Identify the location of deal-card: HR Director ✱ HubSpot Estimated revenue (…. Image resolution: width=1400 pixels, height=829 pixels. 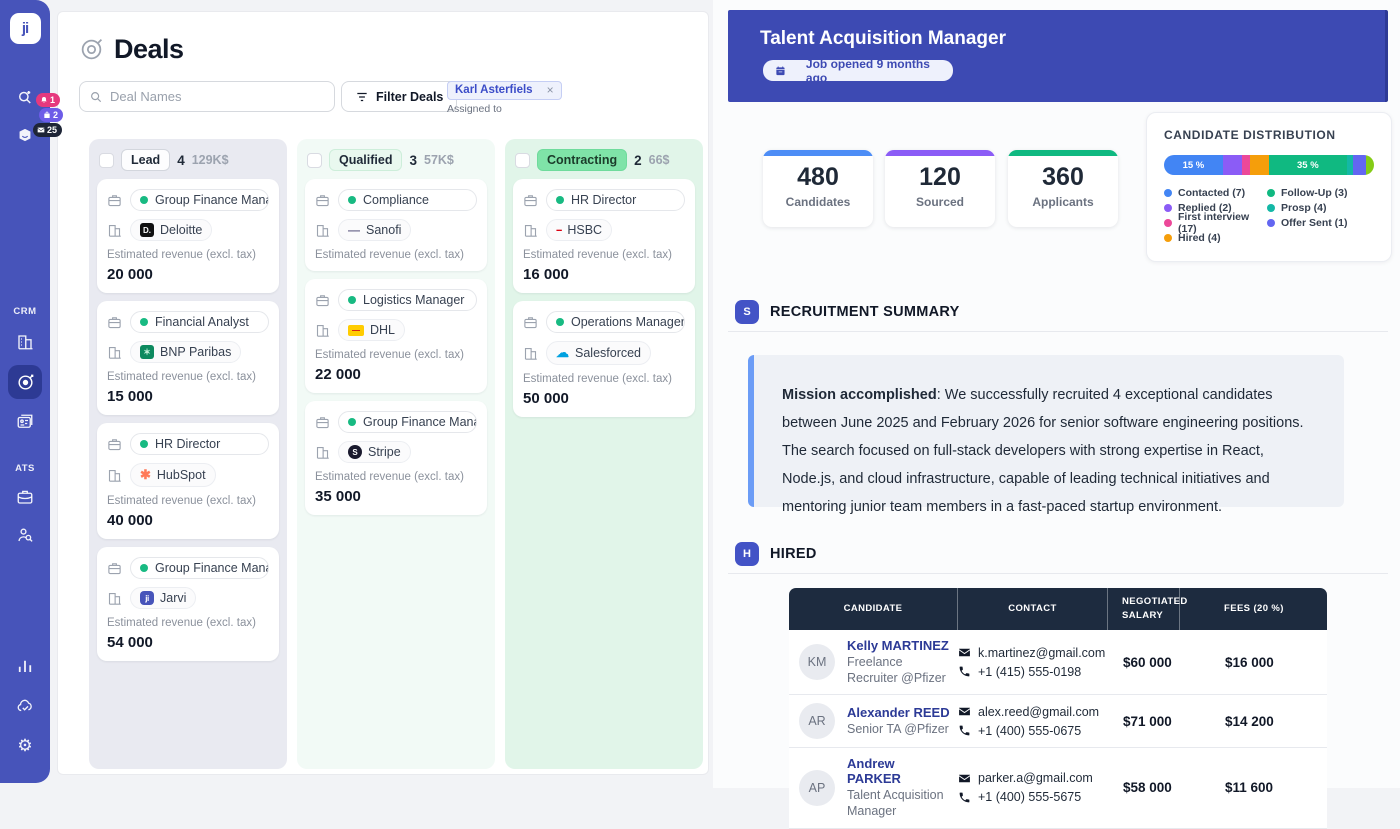
(188, 481).